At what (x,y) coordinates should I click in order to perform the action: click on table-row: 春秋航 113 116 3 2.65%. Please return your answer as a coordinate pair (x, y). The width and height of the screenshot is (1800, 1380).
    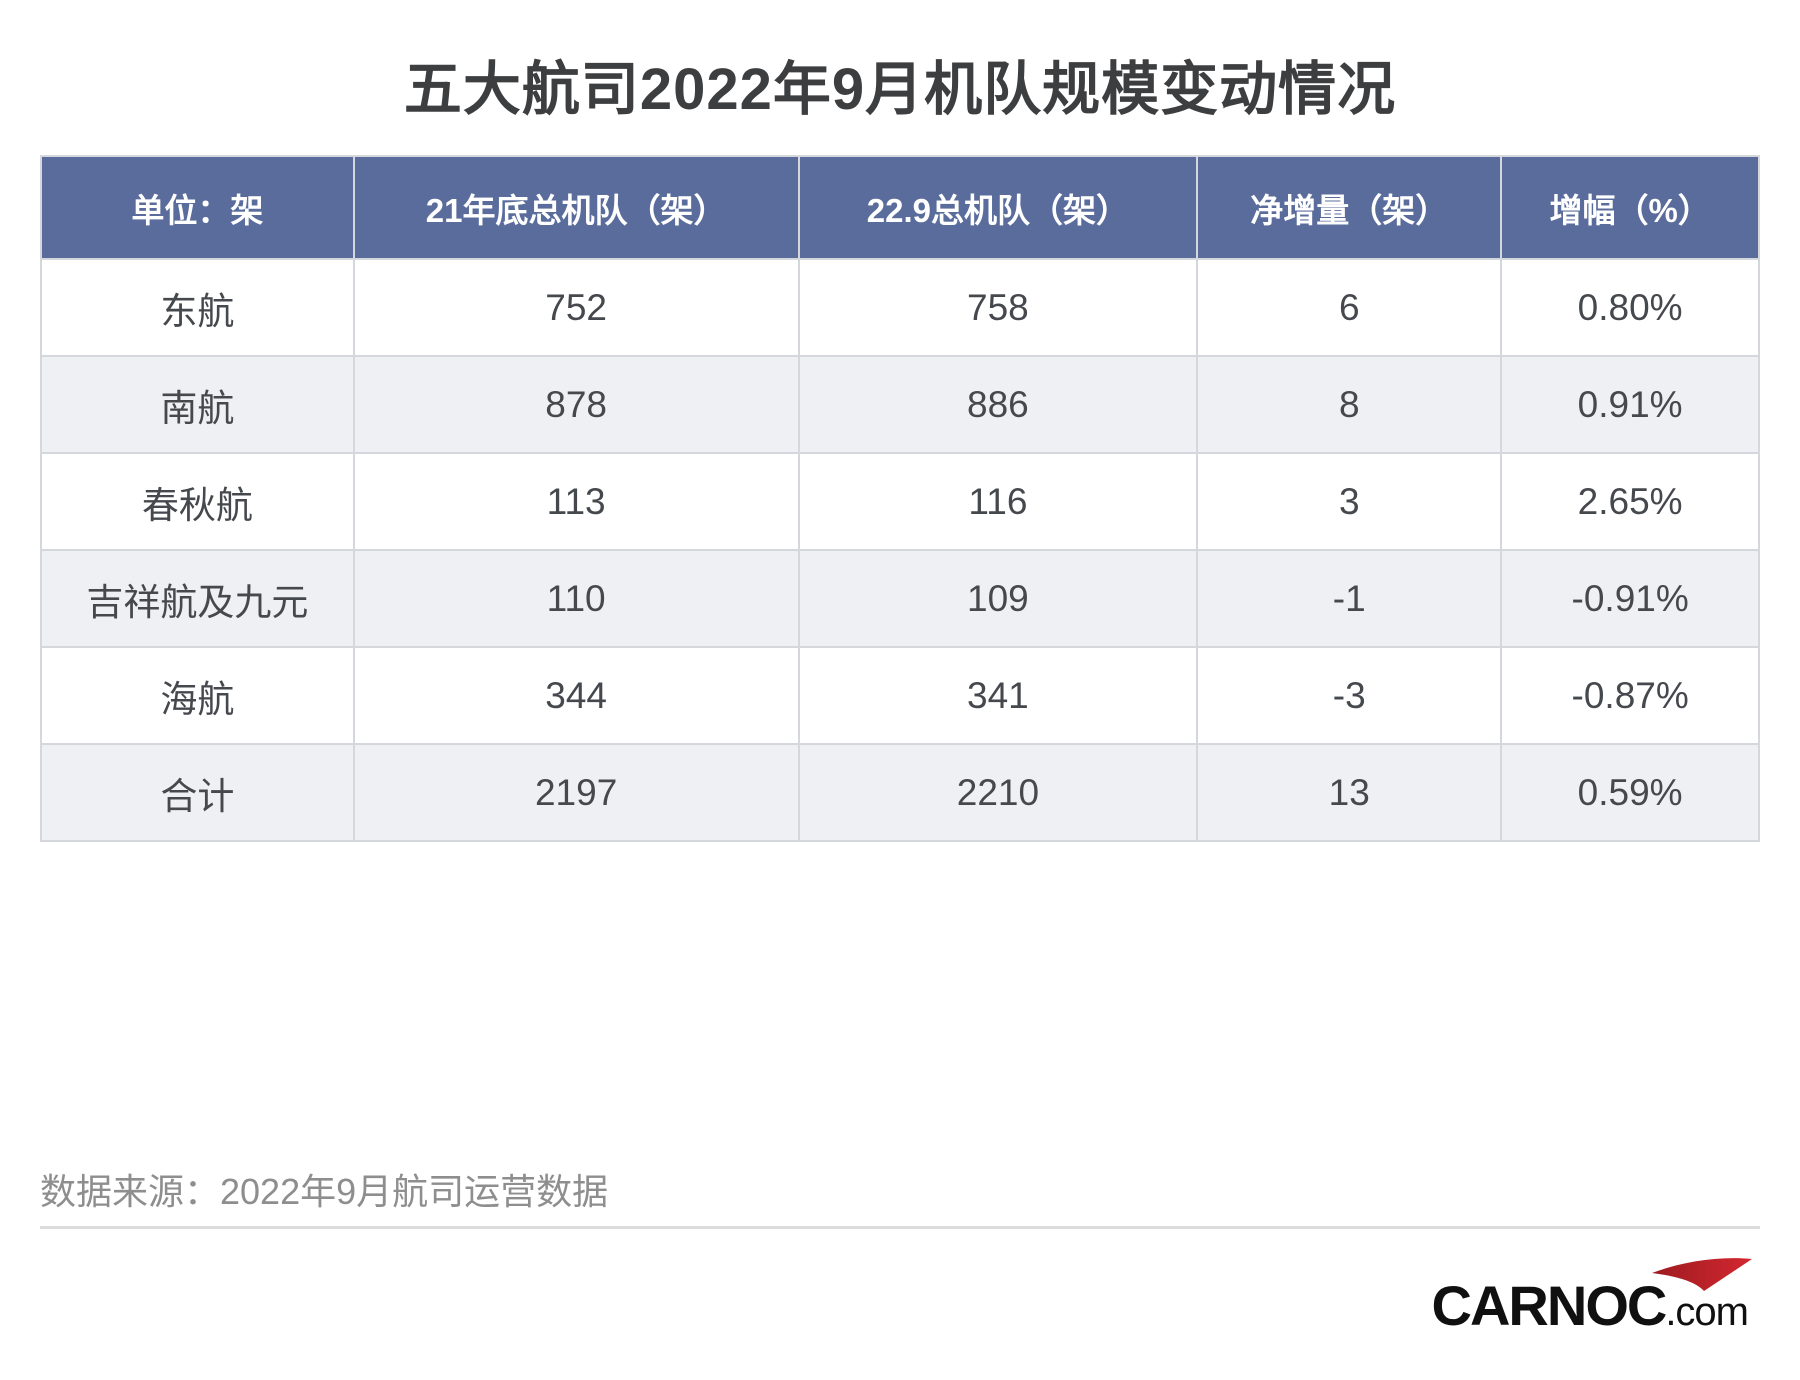
    Looking at the image, I should click on (900, 501).